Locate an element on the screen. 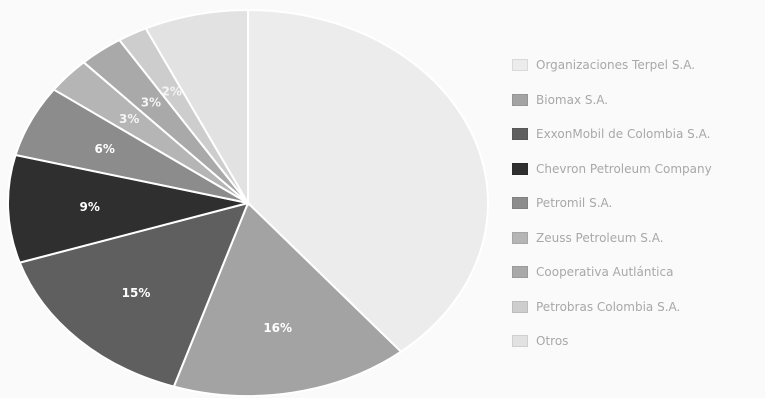 Image resolution: width=765 pixels, height=398 pixels. legend-item: Petrobras Colombia S.A. is located at coordinates (634, 307).